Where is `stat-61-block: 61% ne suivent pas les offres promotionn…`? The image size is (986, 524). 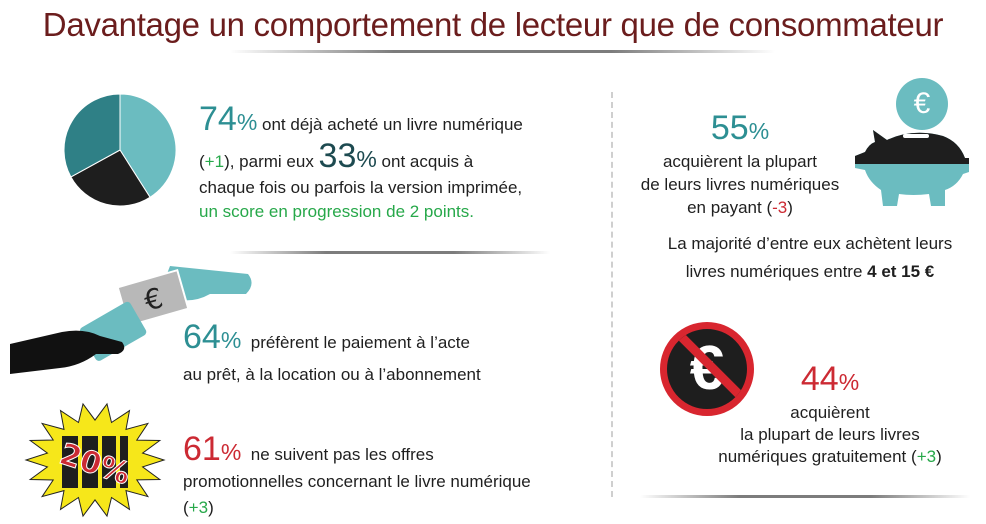 stat-61-block: 61% ne suivent pas les offres promotionn… is located at coordinates (357, 473).